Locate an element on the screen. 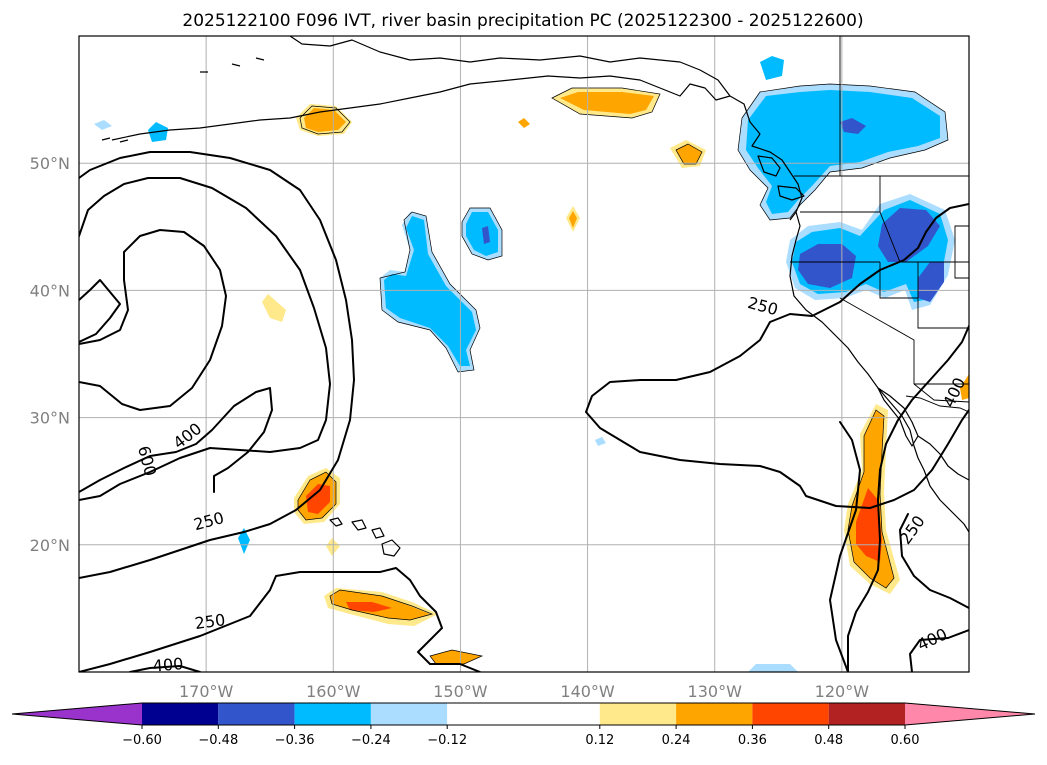  alaska-panhandle-coast is located at coordinates (766, 158).